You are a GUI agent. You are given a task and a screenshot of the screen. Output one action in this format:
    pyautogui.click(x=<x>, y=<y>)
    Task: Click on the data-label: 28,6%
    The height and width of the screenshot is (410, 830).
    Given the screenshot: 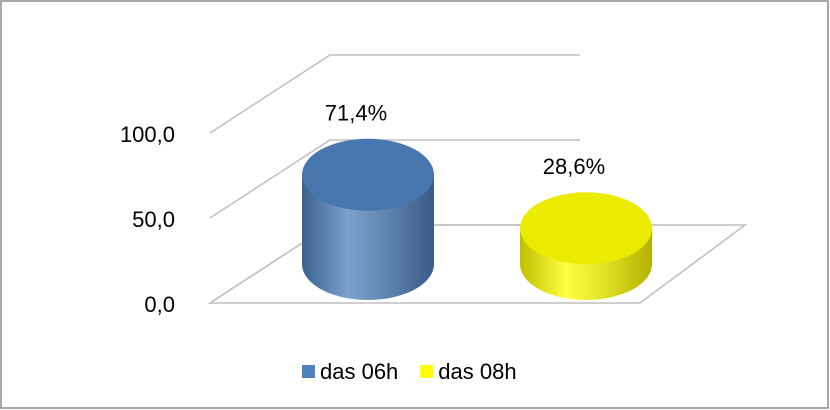 What is the action you would take?
    pyautogui.click(x=574, y=166)
    